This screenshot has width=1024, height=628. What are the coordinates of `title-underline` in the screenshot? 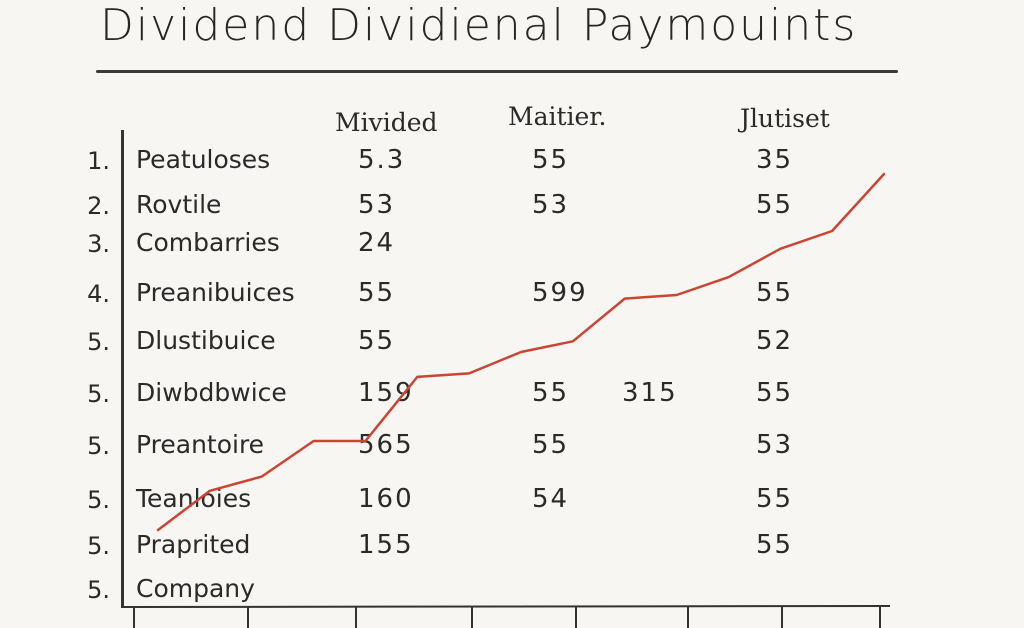 It's located at (497, 71).